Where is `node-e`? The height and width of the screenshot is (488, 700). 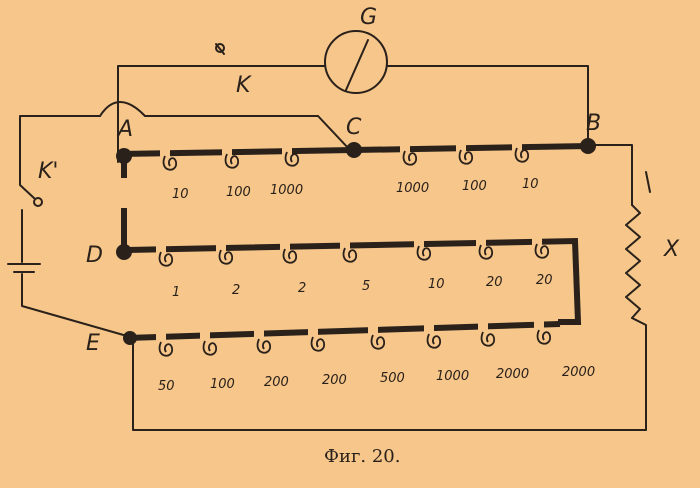
node-e is located at coordinates (130, 338).